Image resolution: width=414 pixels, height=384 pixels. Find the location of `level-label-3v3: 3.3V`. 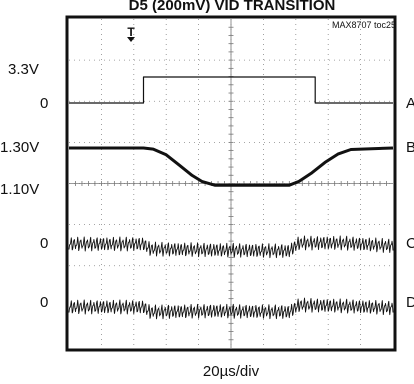

level-label-3v3: 3.3V is located at coordinates (23, 69).